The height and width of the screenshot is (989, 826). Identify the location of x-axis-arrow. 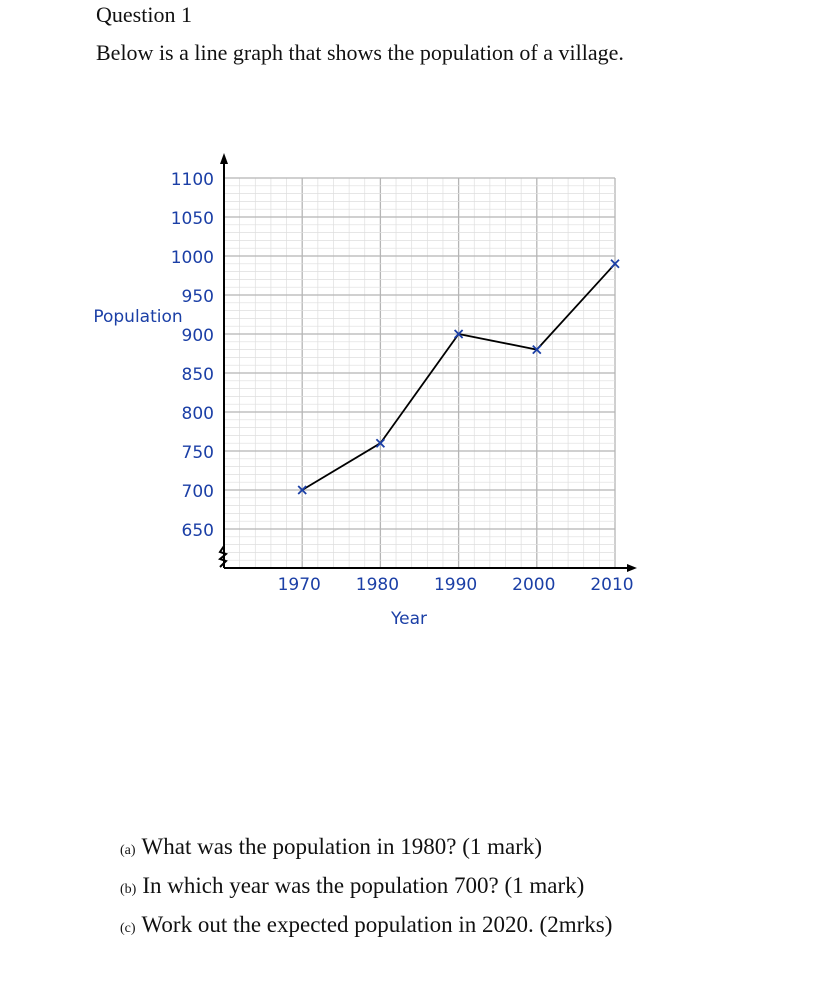
(632, 568).